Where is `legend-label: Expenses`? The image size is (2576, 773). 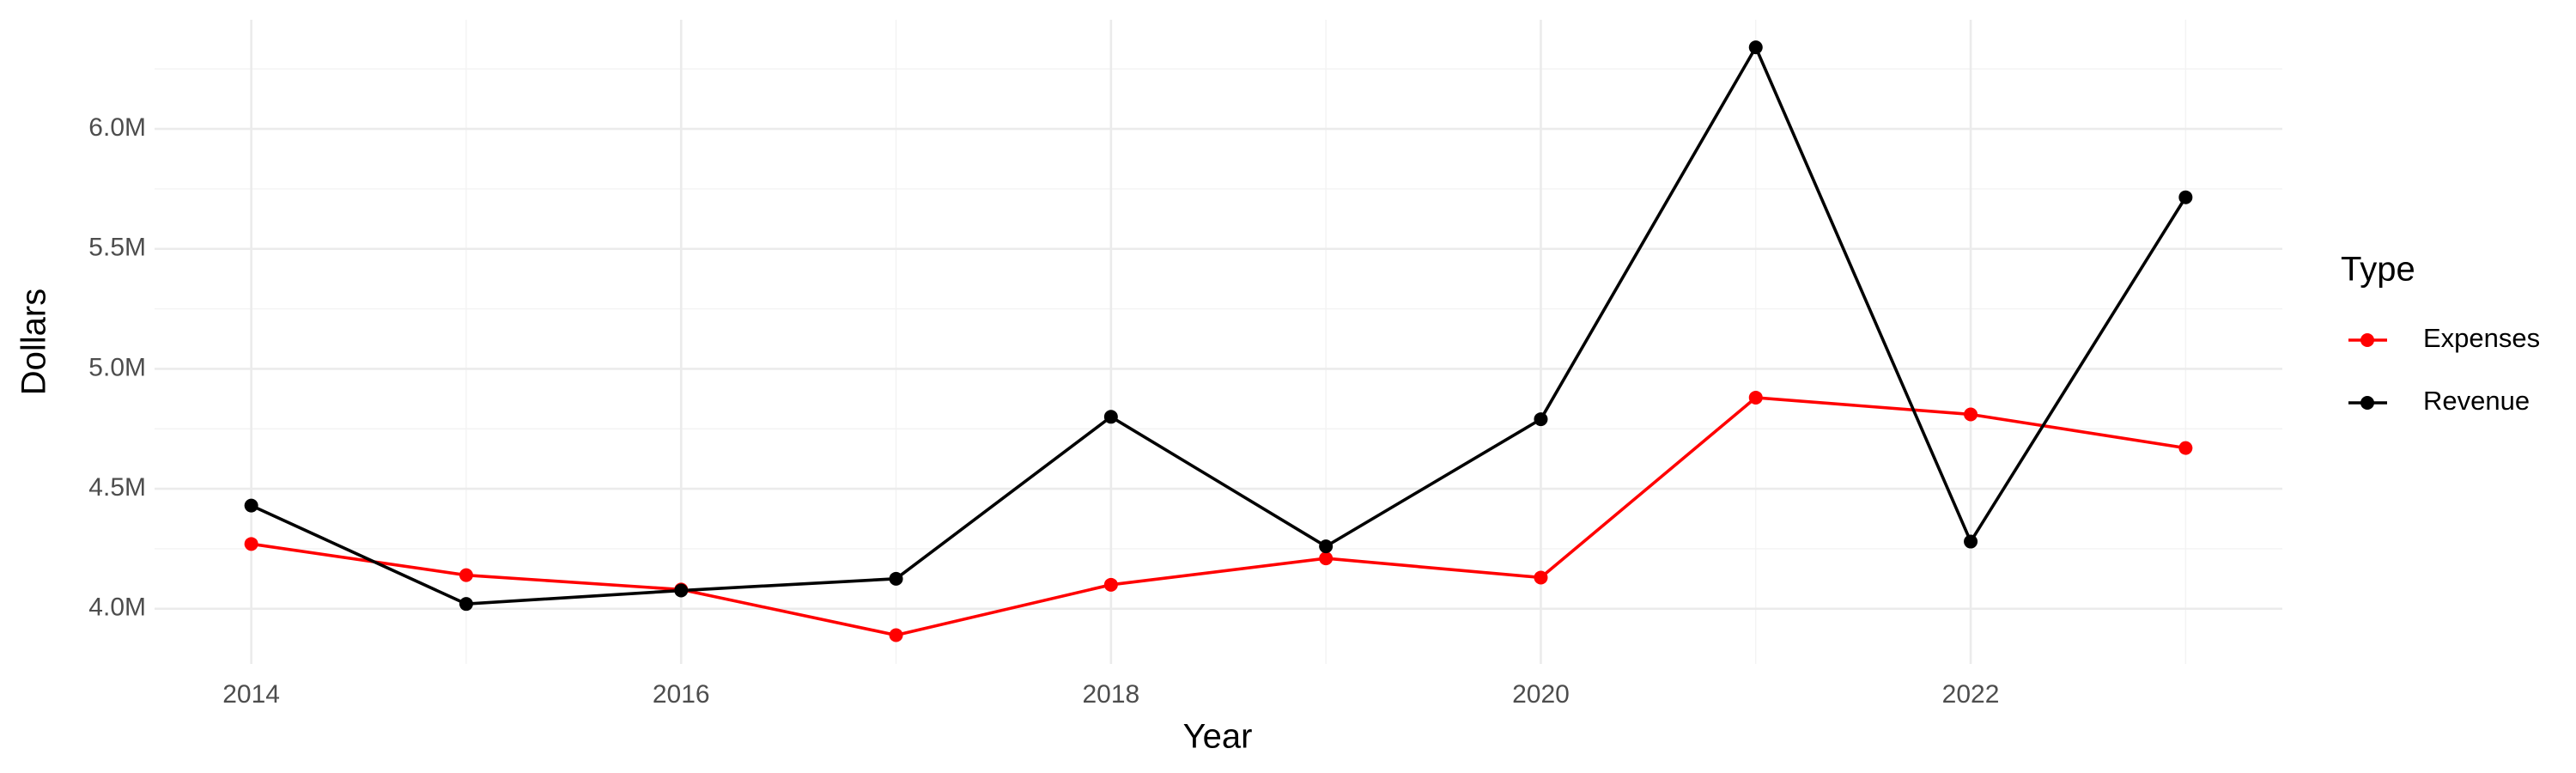 legend-label: Expenses is located at coordinates (2481, 338).